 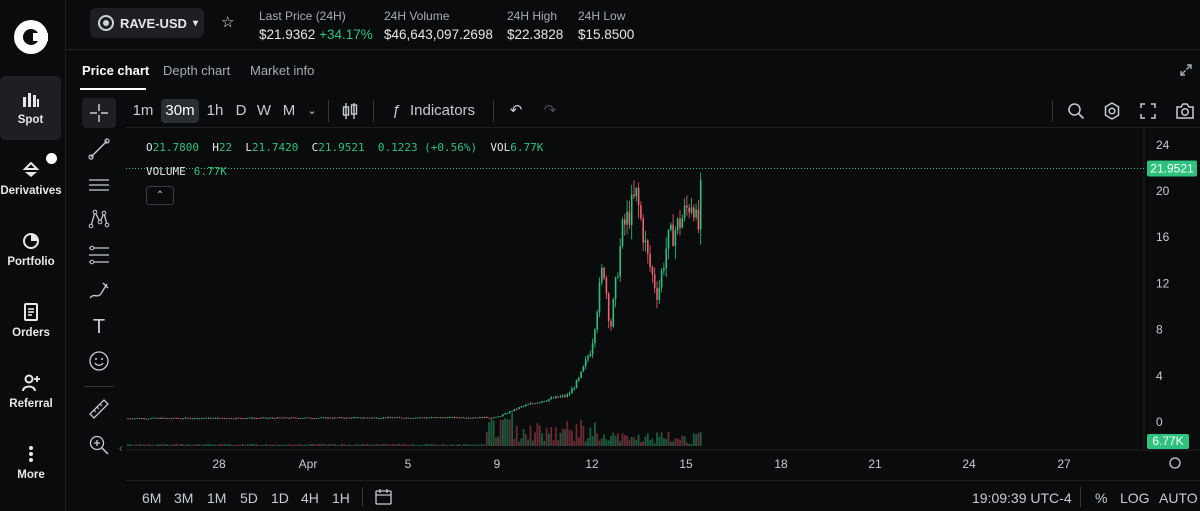 What do you see at coordinates (550, 110) in the screenshot?
I see `redo-icon: ↷` at bounding box center [550, 110].